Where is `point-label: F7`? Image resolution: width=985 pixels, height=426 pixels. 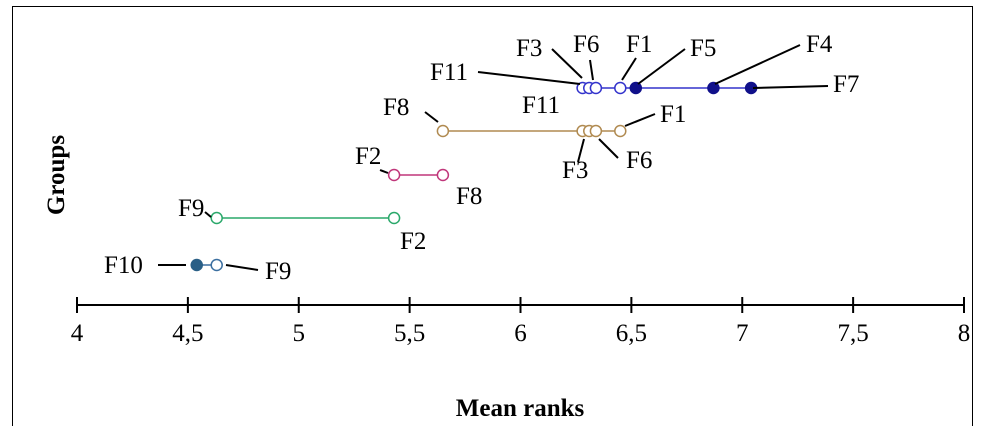
point-label: F7 is located at coordinates (846, 84).